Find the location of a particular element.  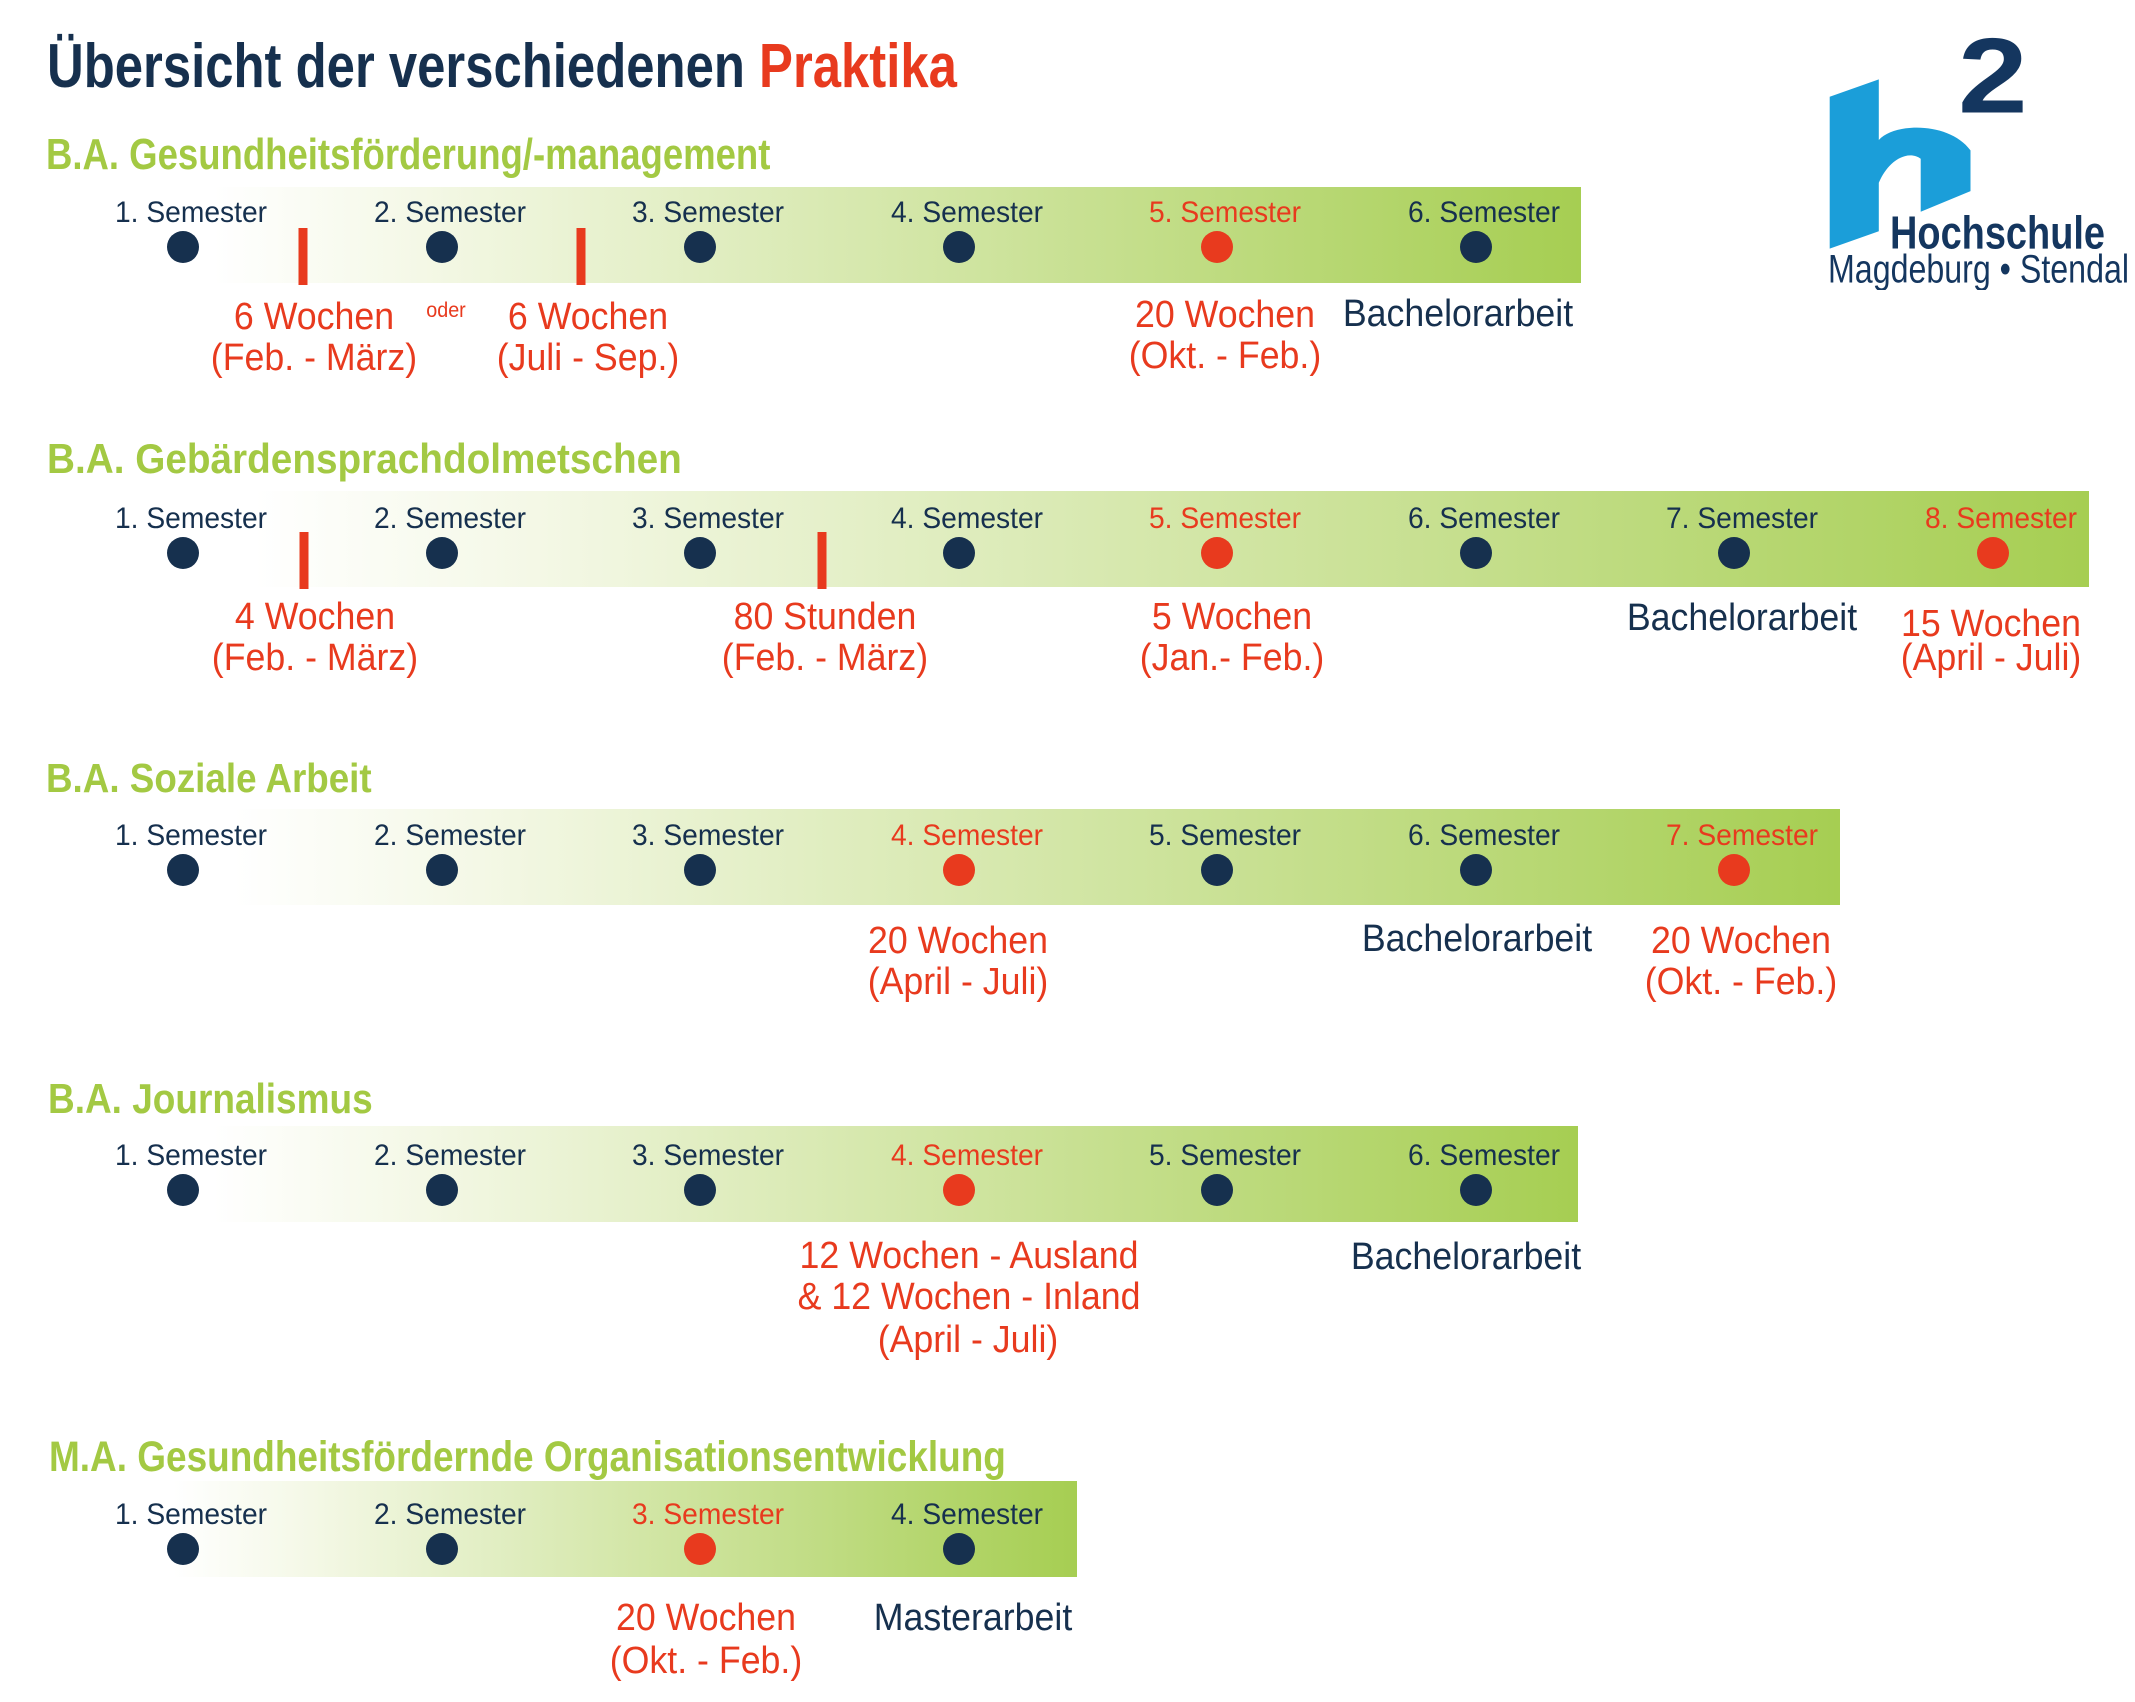

svg-text: Magdeburg • Stendal is located at coordinates (1978, 269).